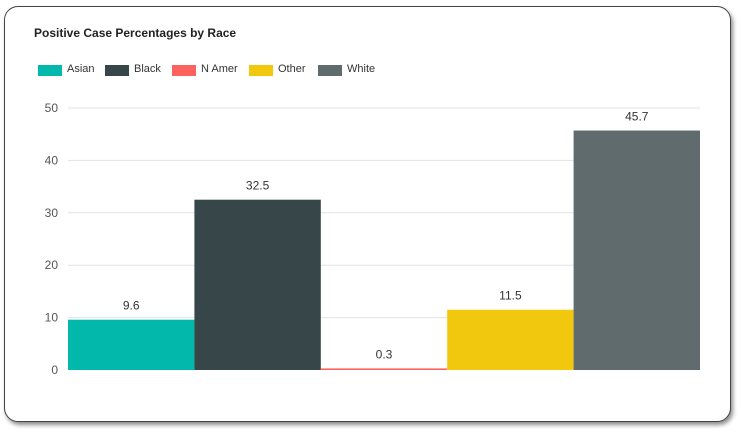 The height and width of the screenshot is (434, 741). What do you see at coordinates (147, 69) in the screenshot?
I see `legend-label-black: Black` at bounding box center [147, 69].